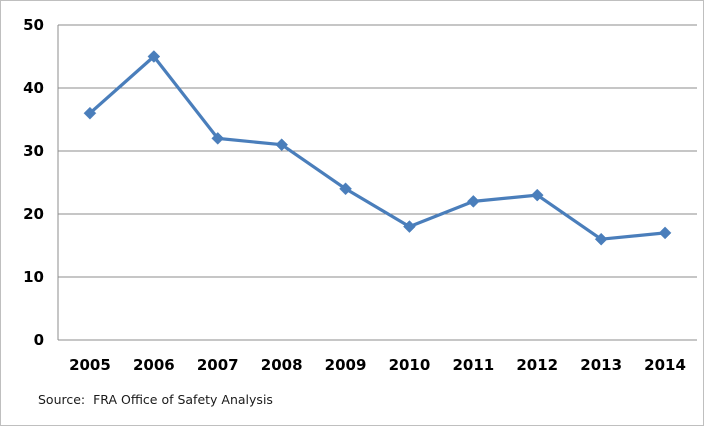 This screenshot has height=428, width=705. I want to click on y-tick-label: 40, so click(33, 88).